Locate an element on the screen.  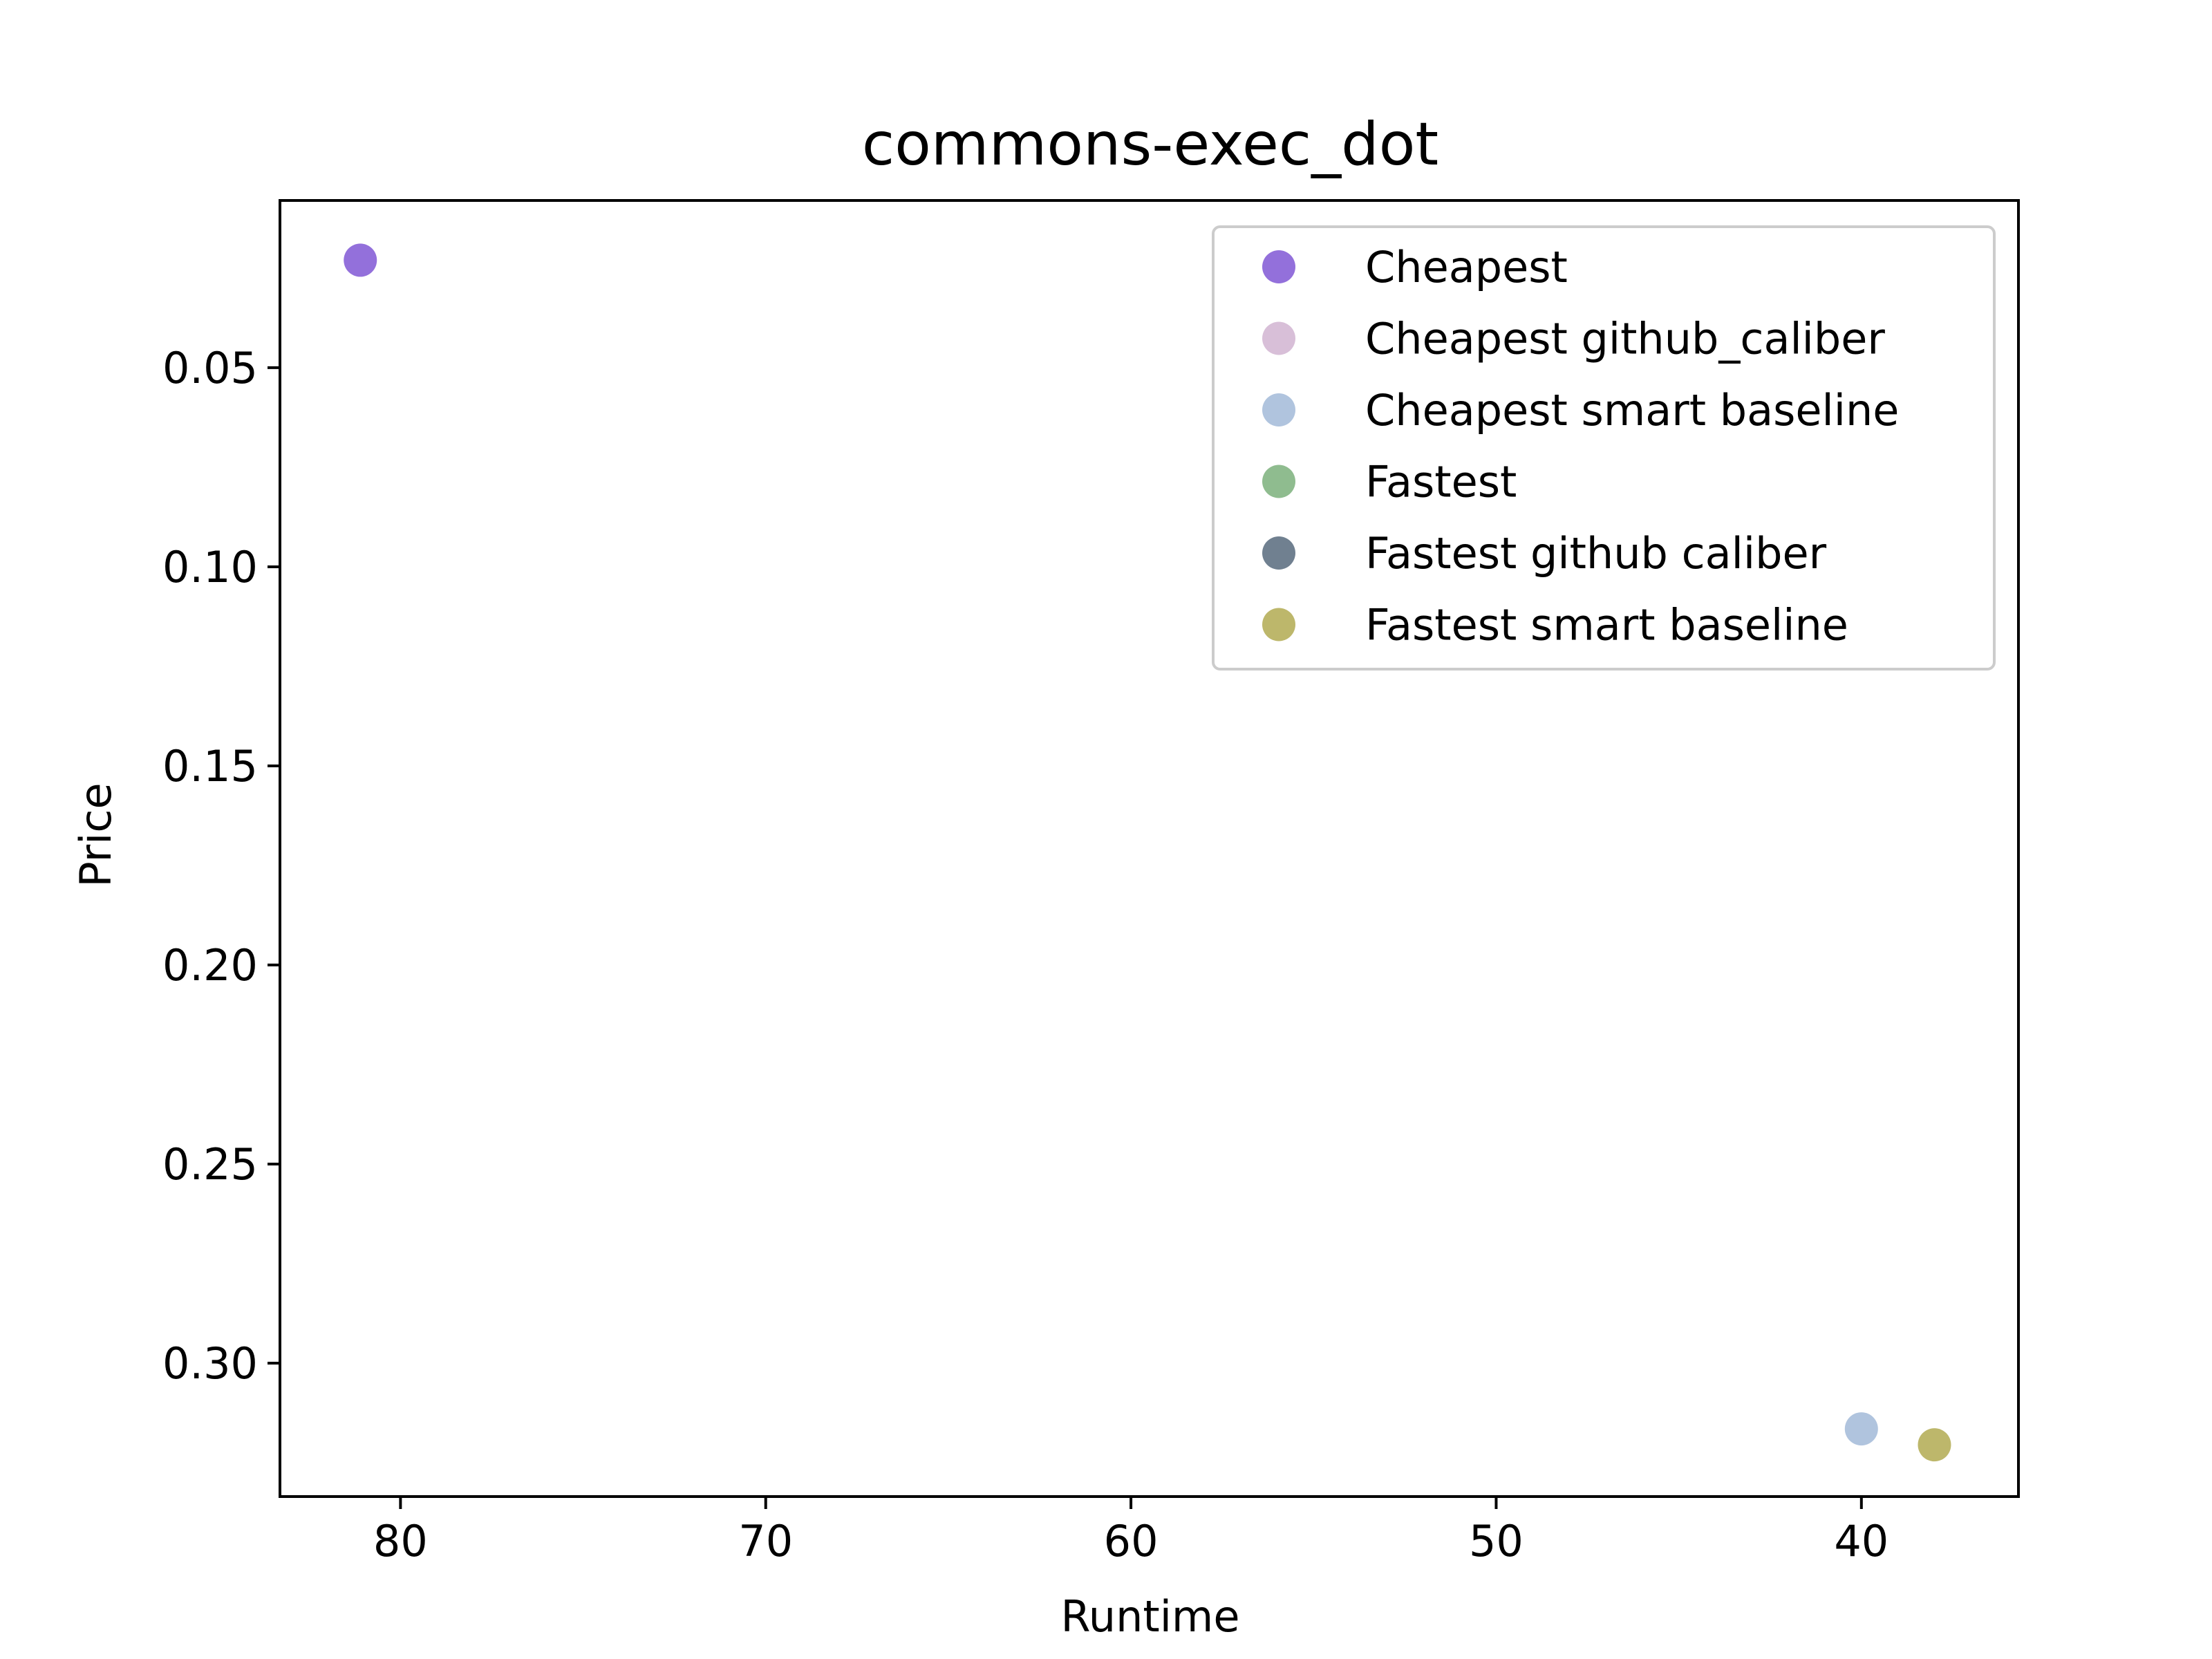
x-tick-label: 80 is located at coordinates (400, 1541).